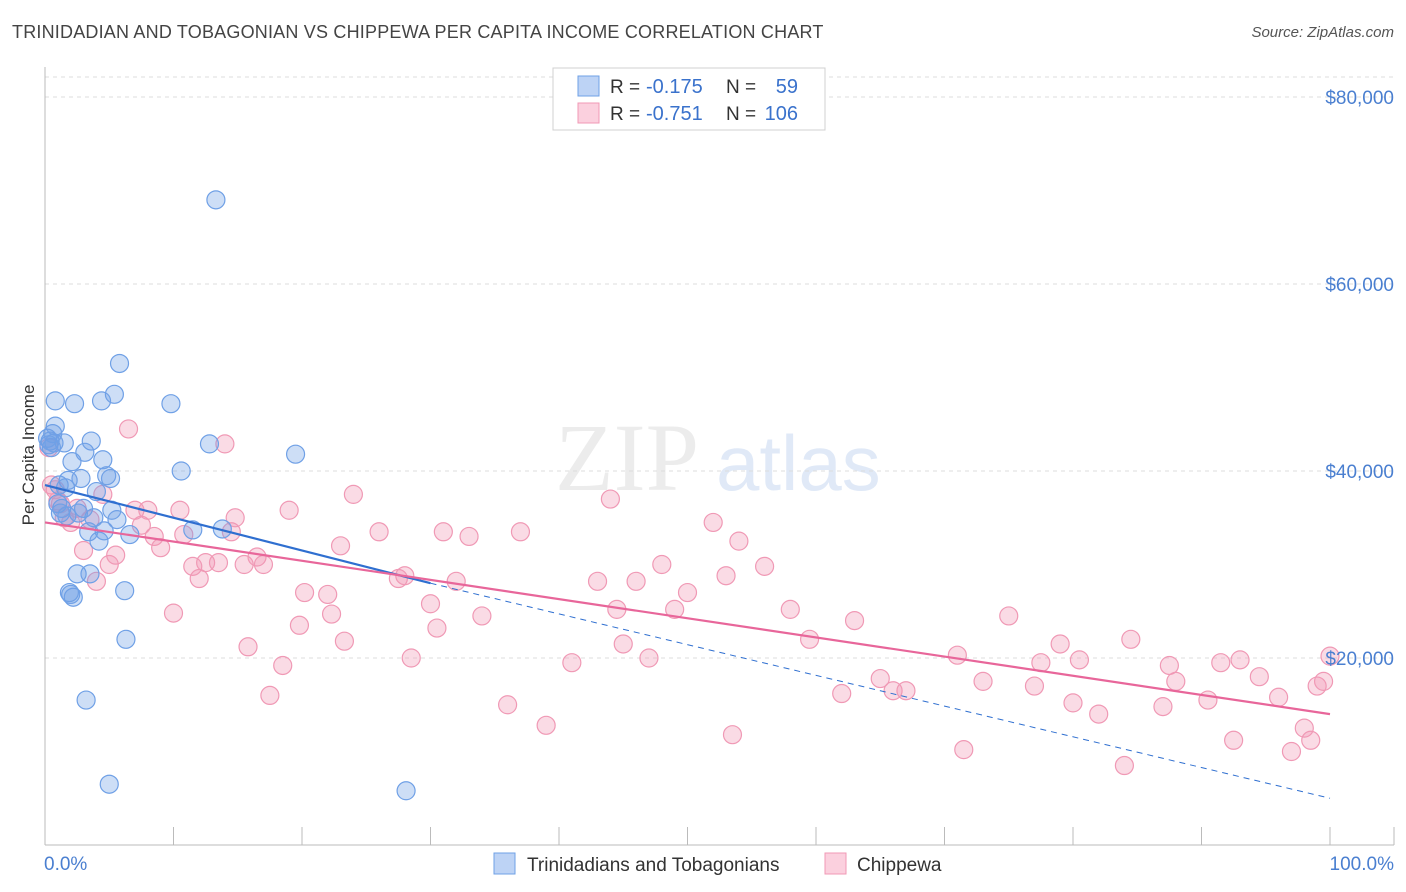  What do you see at coordinates (1322, 32) in the screenshot?
I see `source-label: Source: ZipAtlas.com` at bounding box center [1322, 32].